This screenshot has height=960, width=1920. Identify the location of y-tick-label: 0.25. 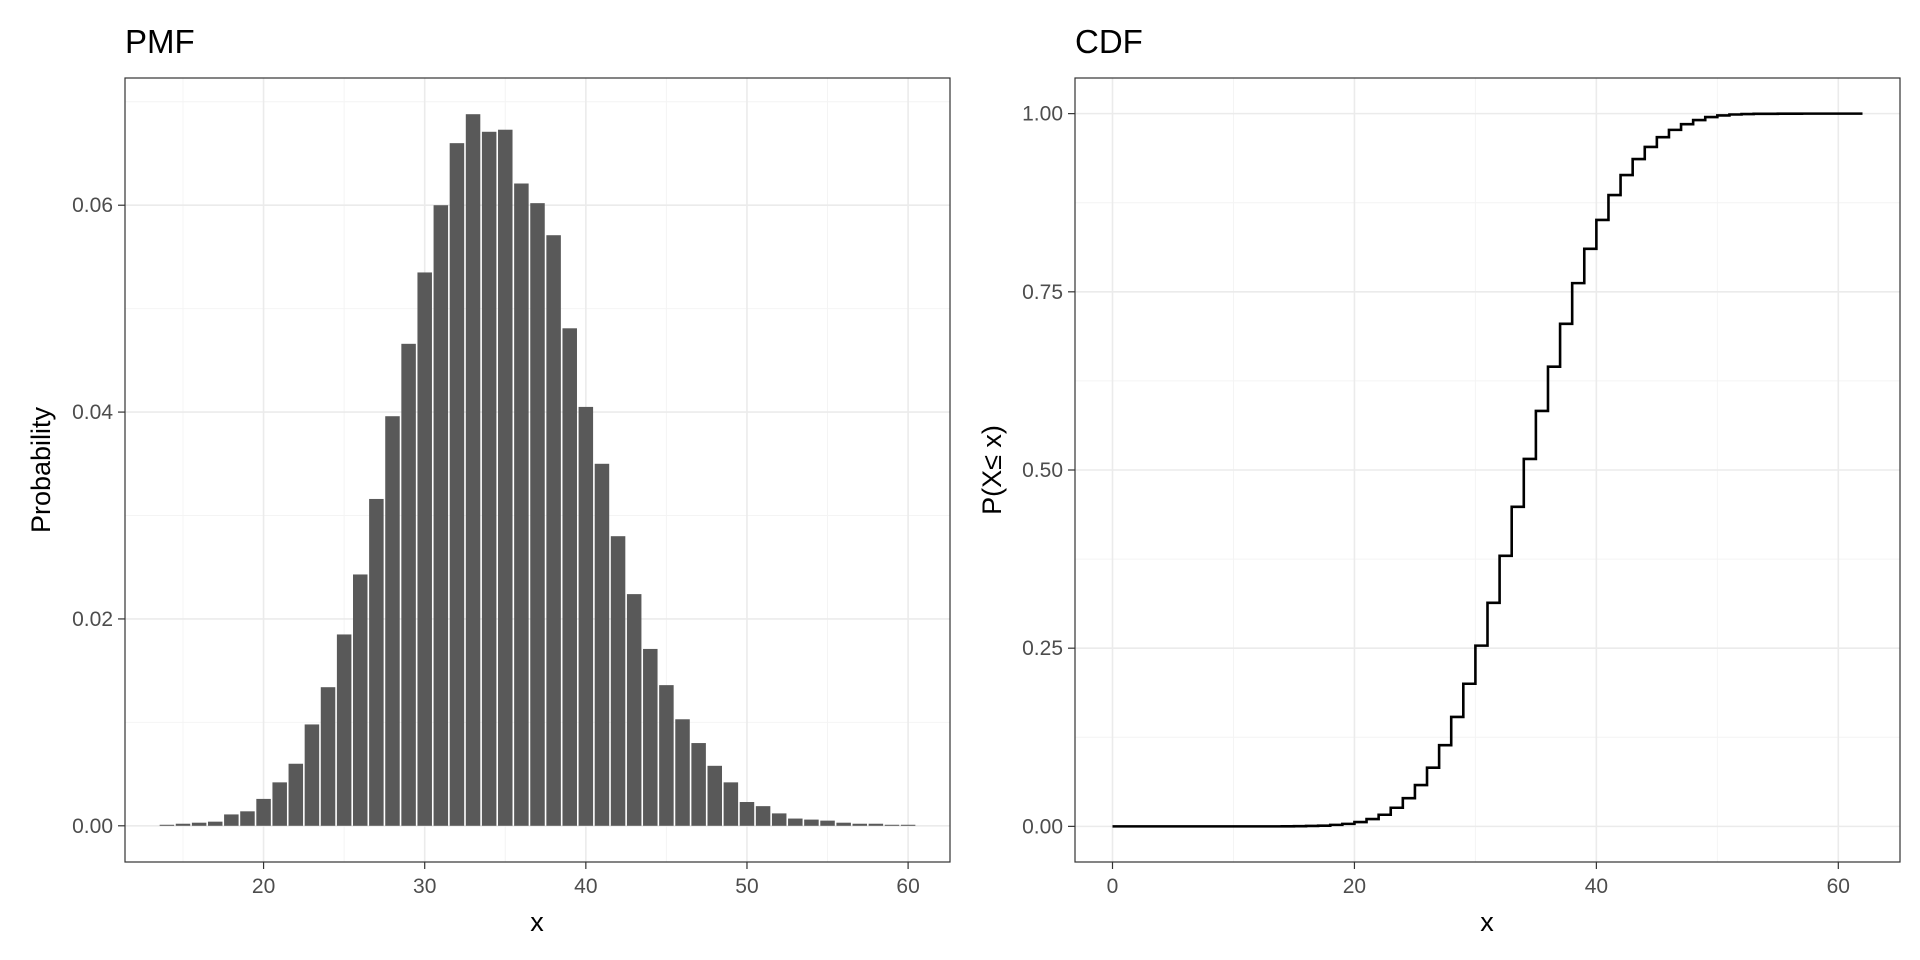
(1042, 648).